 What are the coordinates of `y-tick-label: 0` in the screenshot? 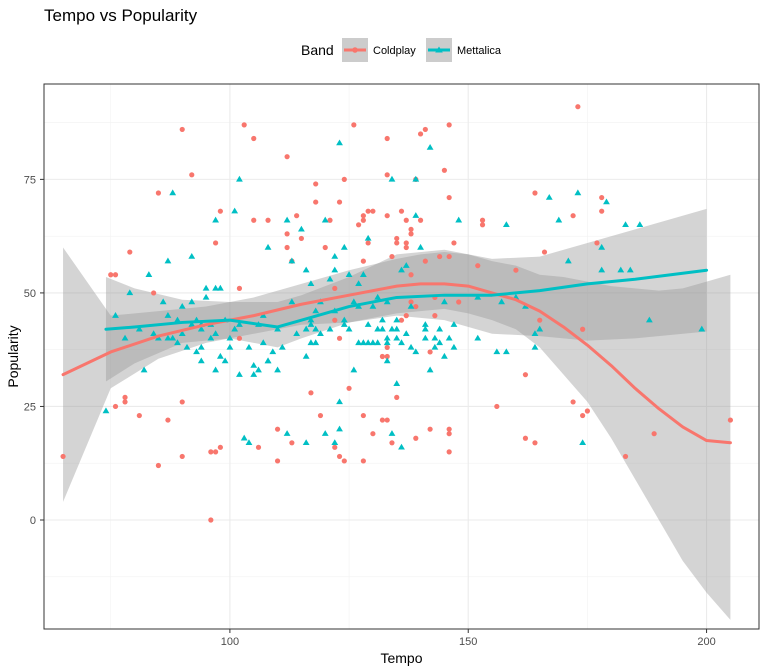 It's located at (33, 521).